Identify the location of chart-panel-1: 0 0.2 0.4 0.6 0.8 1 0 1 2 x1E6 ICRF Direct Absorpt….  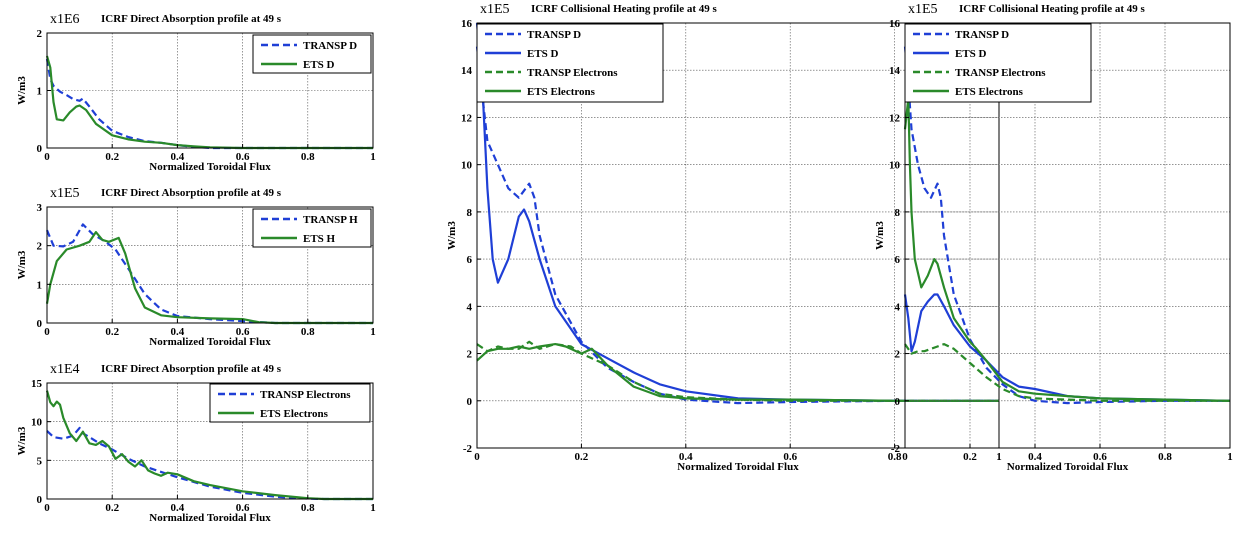
(196, 92).